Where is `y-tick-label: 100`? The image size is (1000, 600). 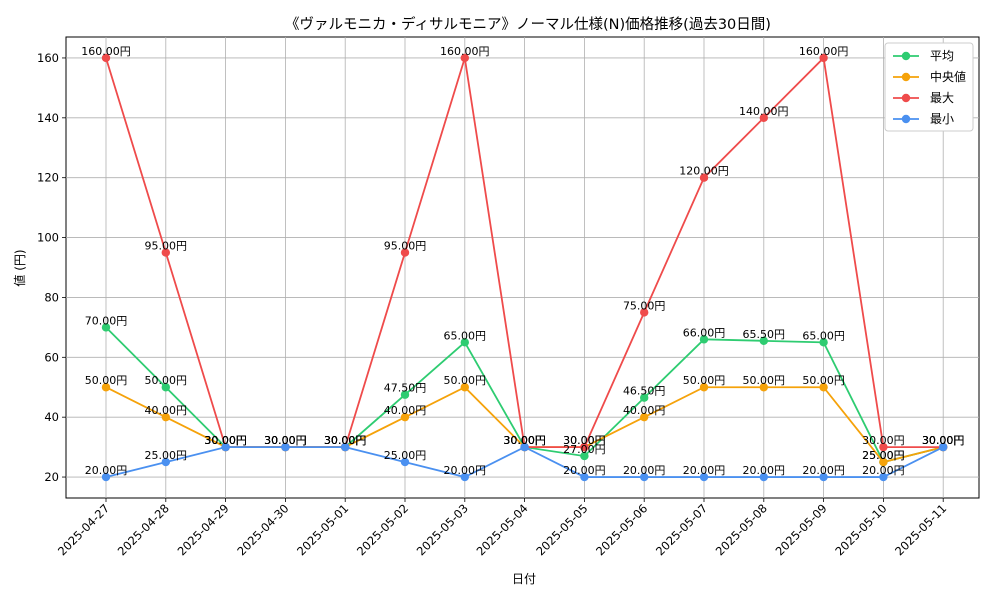 y-tick-label: 100 is located at coordinates (48, 238).